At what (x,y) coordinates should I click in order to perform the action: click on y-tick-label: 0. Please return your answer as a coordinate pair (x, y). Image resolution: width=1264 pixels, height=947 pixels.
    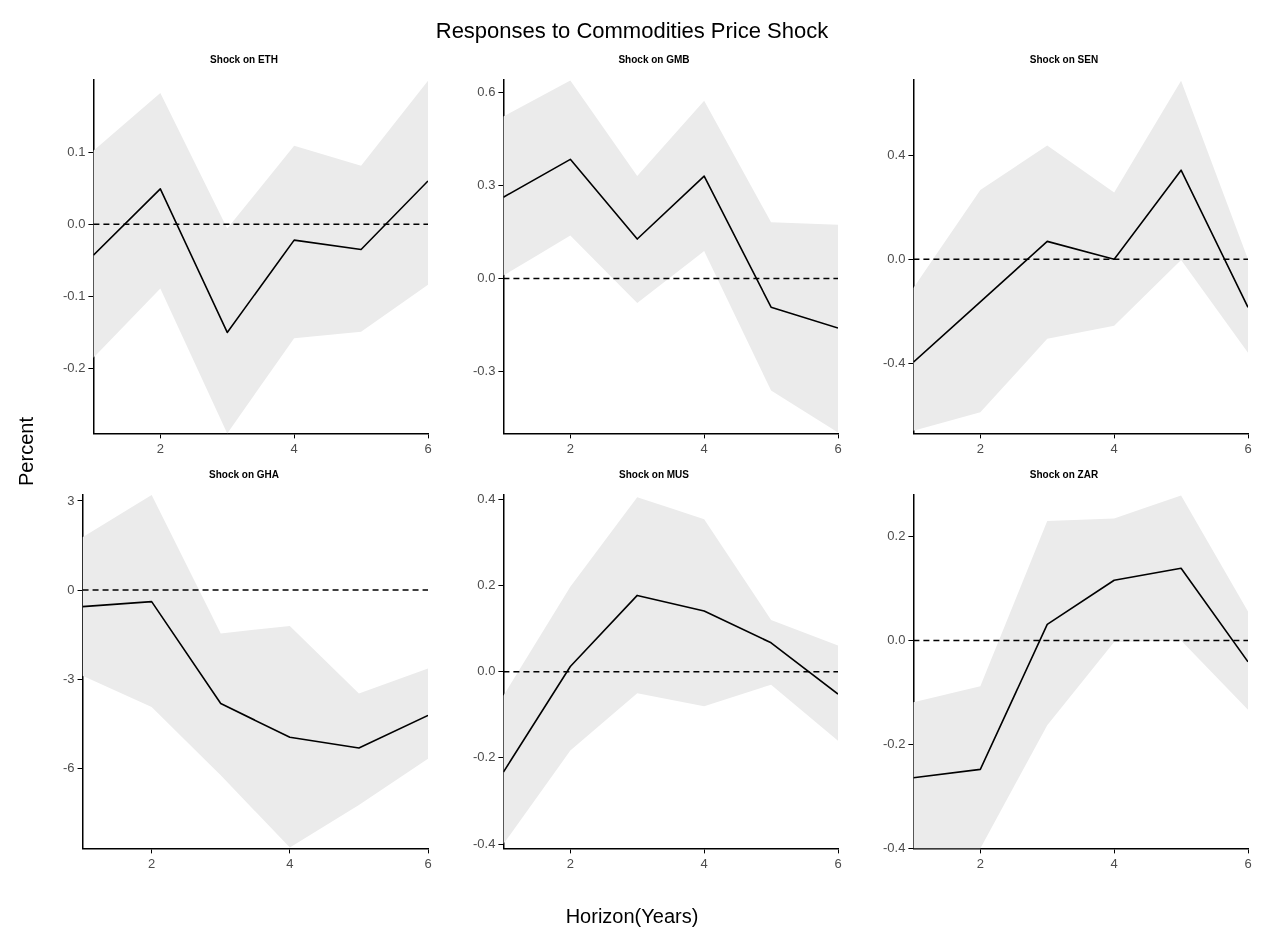
    Looking at the image, I should click on (71, 589).